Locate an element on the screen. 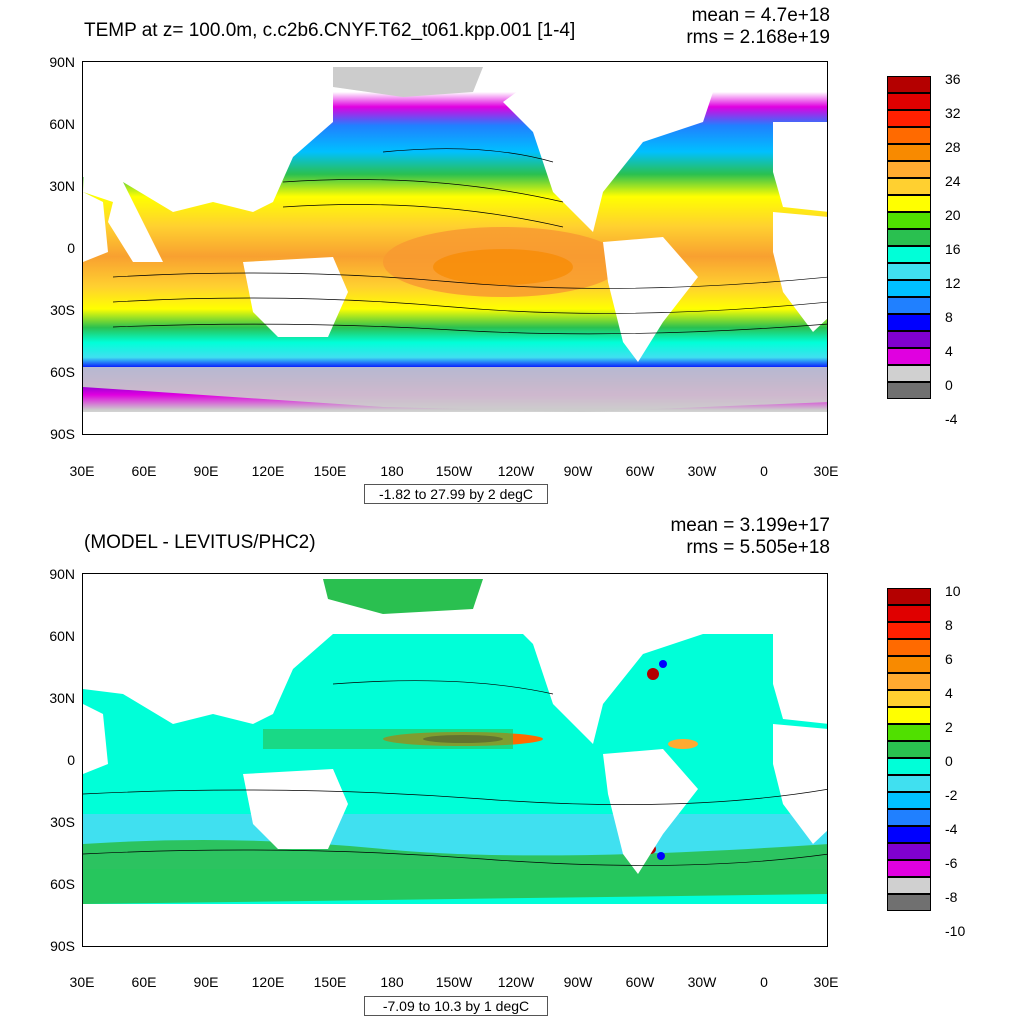 Image resolution: width=1024 pixels, height=1024 pixels. colorbar-label: 16 is located at coordinates (953, 249).